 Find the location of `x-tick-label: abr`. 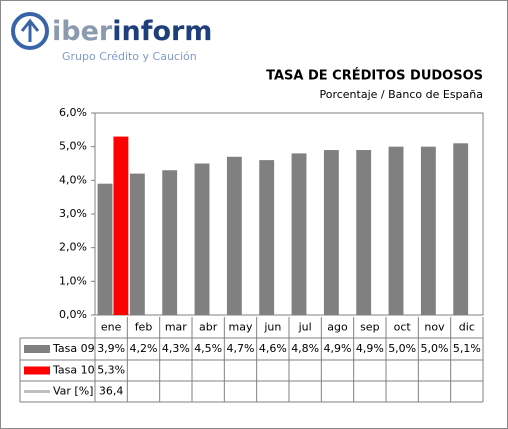

x-tick-label: abr is located at coordinates (208, 327).